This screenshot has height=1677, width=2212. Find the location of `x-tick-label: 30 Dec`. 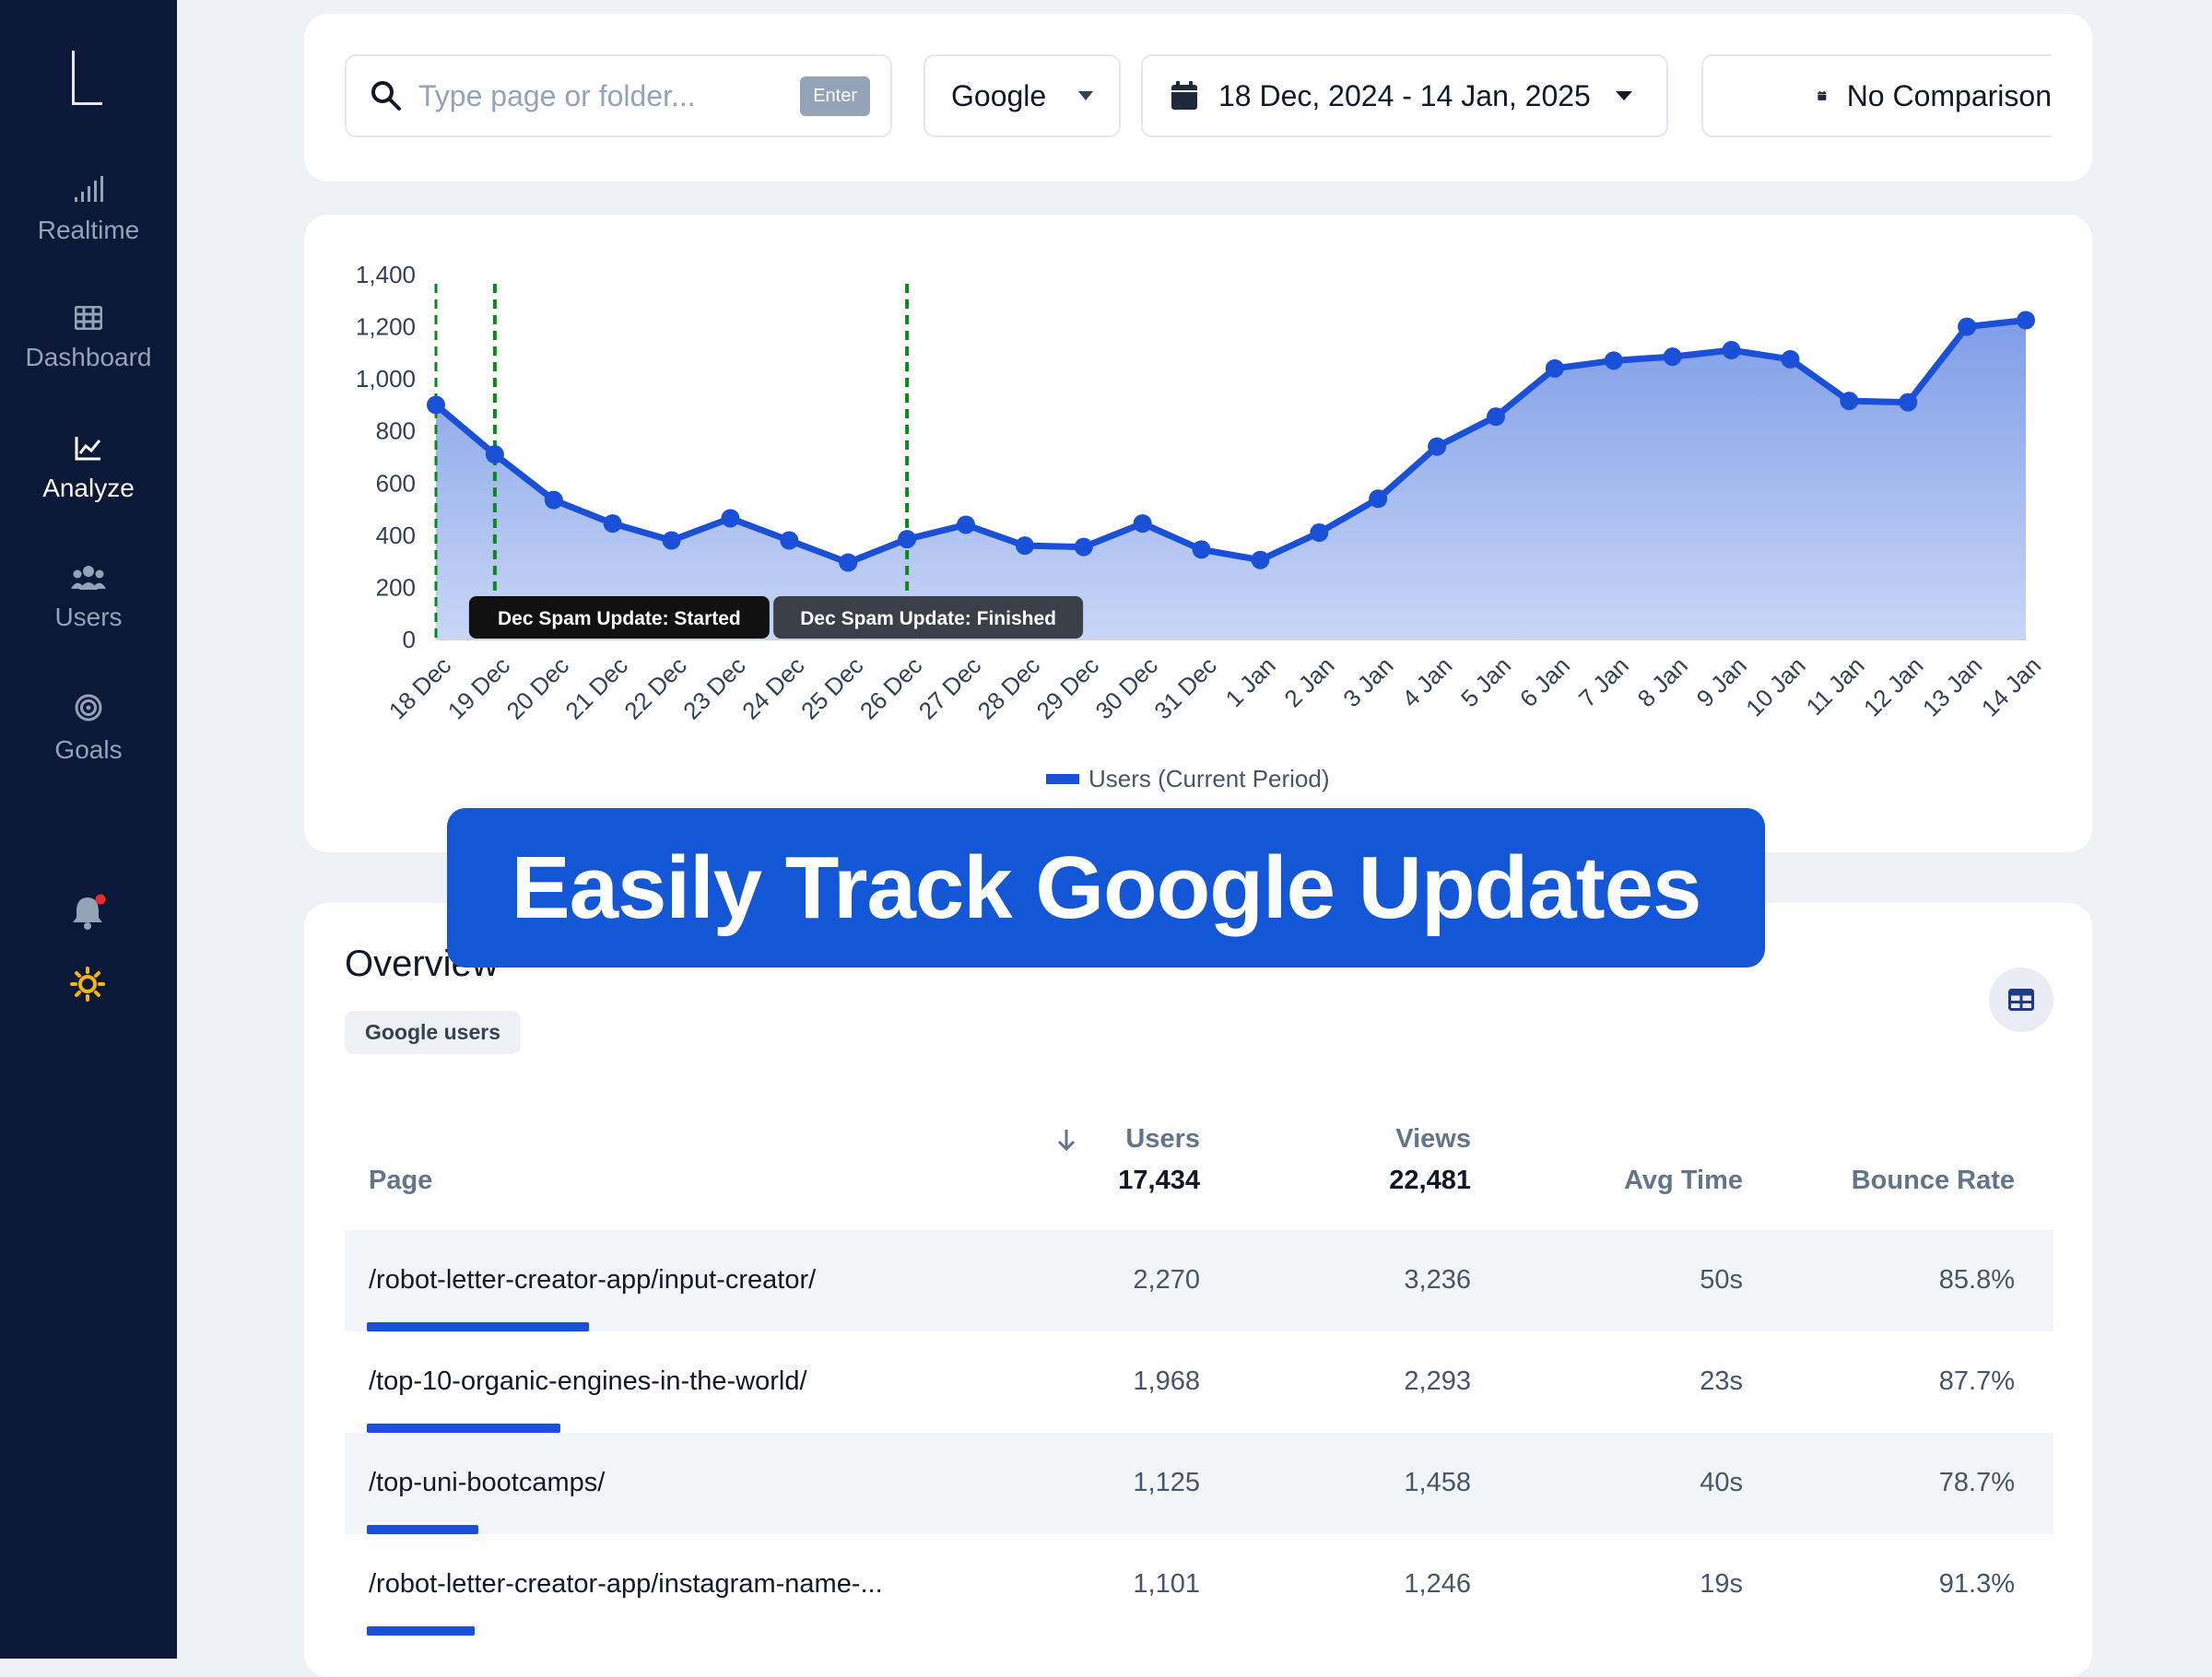

x-tick-label: 30 Dec is located at coordinates (1125, 687).